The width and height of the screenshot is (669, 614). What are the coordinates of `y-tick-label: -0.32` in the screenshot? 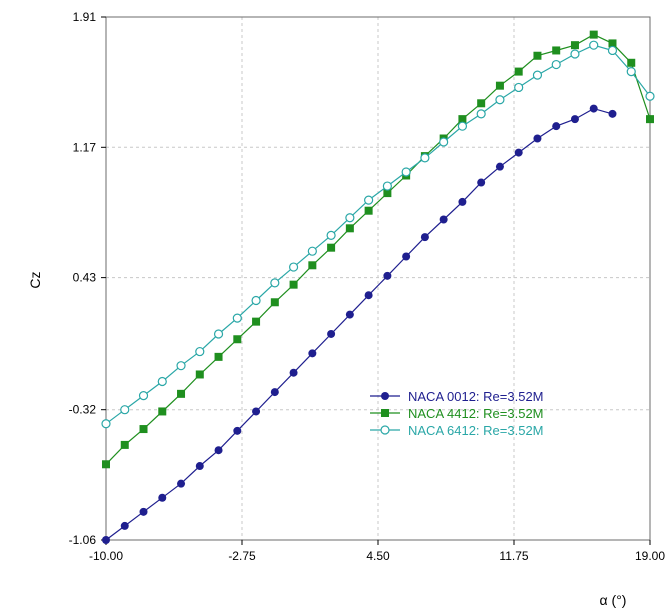 It's located at (83, 410).